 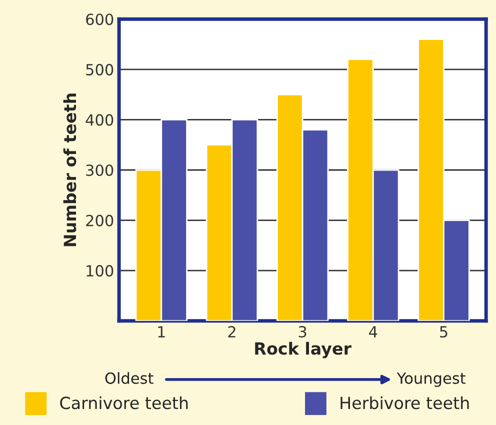 What do you see at coordinates (100, 170) in the screenshot?
I see `y-tick-label: 300` at bounding box center [100, 170].